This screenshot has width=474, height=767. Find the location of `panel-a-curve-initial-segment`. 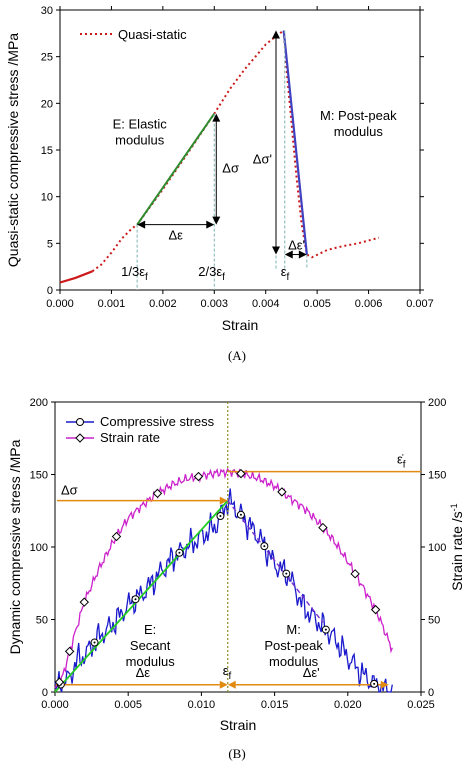

panel-a-curve-initial-segment is located at coordinates (76, 277).